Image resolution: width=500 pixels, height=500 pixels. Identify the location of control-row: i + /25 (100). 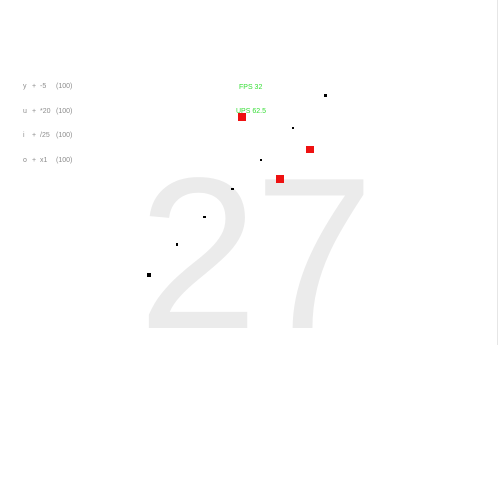
(58, 144).